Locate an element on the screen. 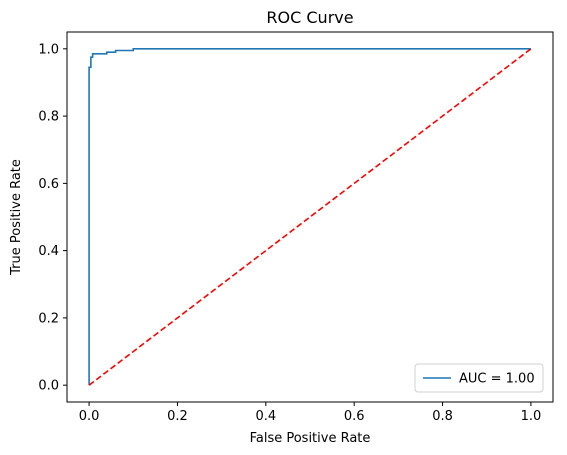  legend-box is located at coordinates (479, 378).